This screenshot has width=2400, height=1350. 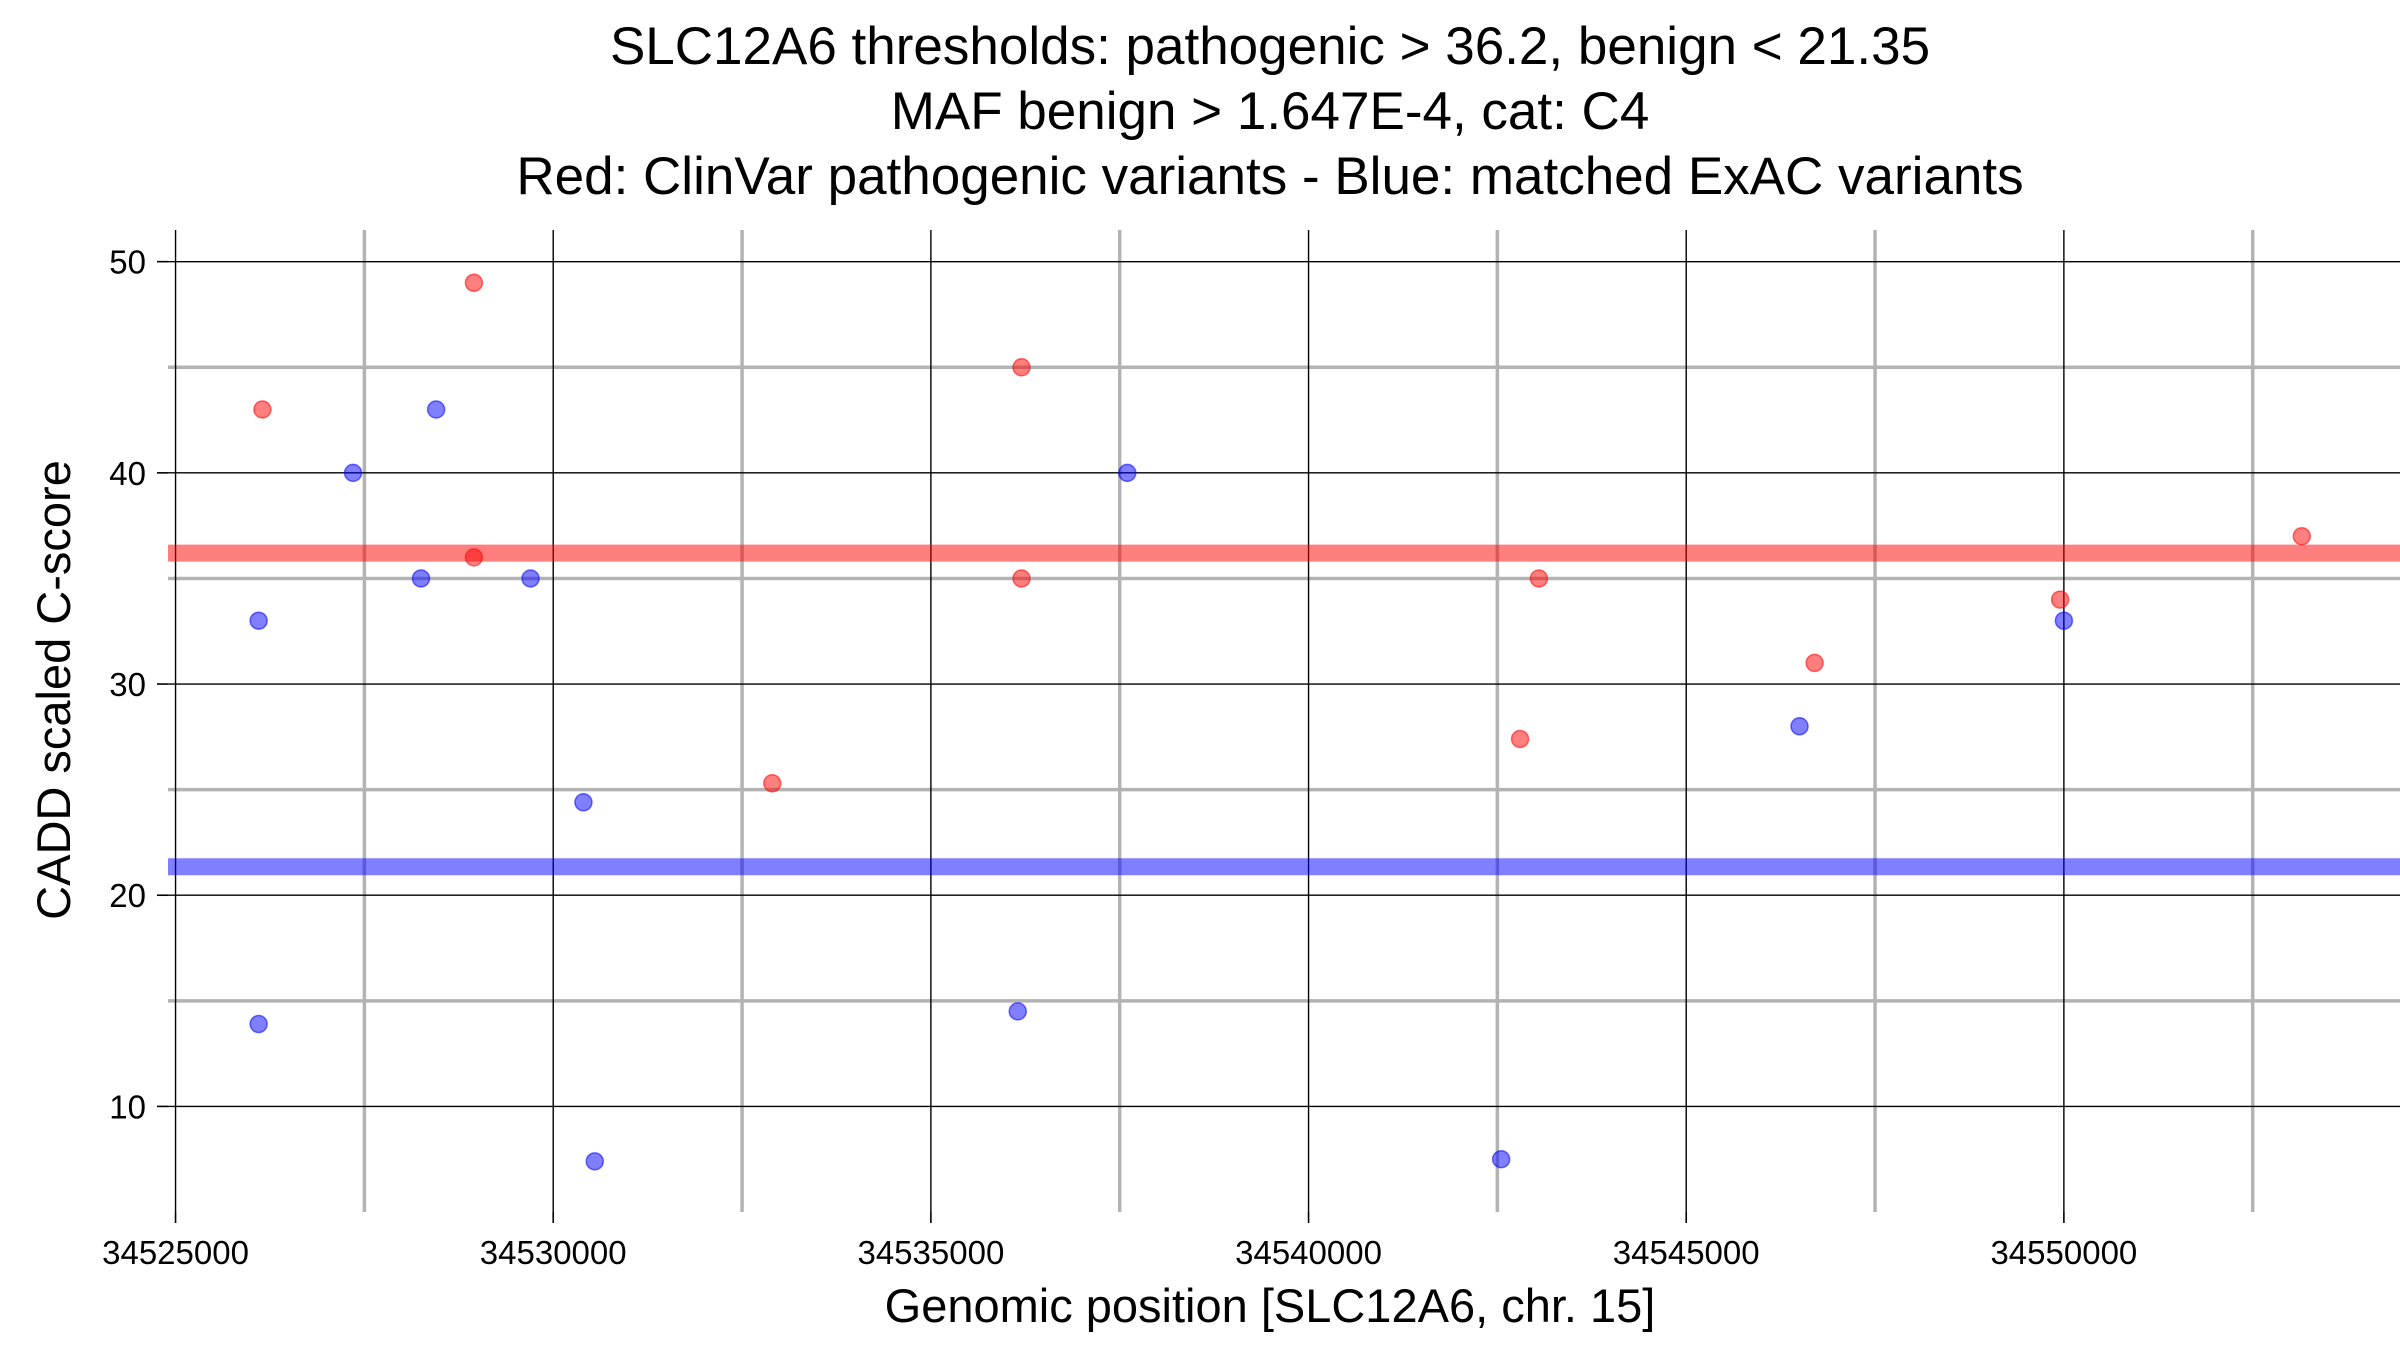 What do you see at coordinates (127, 473) in the screenshot?
I see `y-tick-label: 40` at bounding box center [127, 473].